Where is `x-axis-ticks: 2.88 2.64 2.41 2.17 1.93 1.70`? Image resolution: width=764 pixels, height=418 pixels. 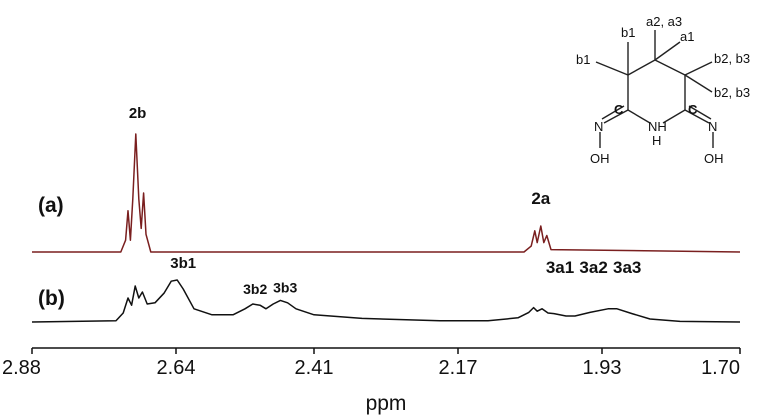 x-axis-ticks: 2.88 2.64 2.41 2.17 1.93 1.70 is located at coordinates (371, 363).